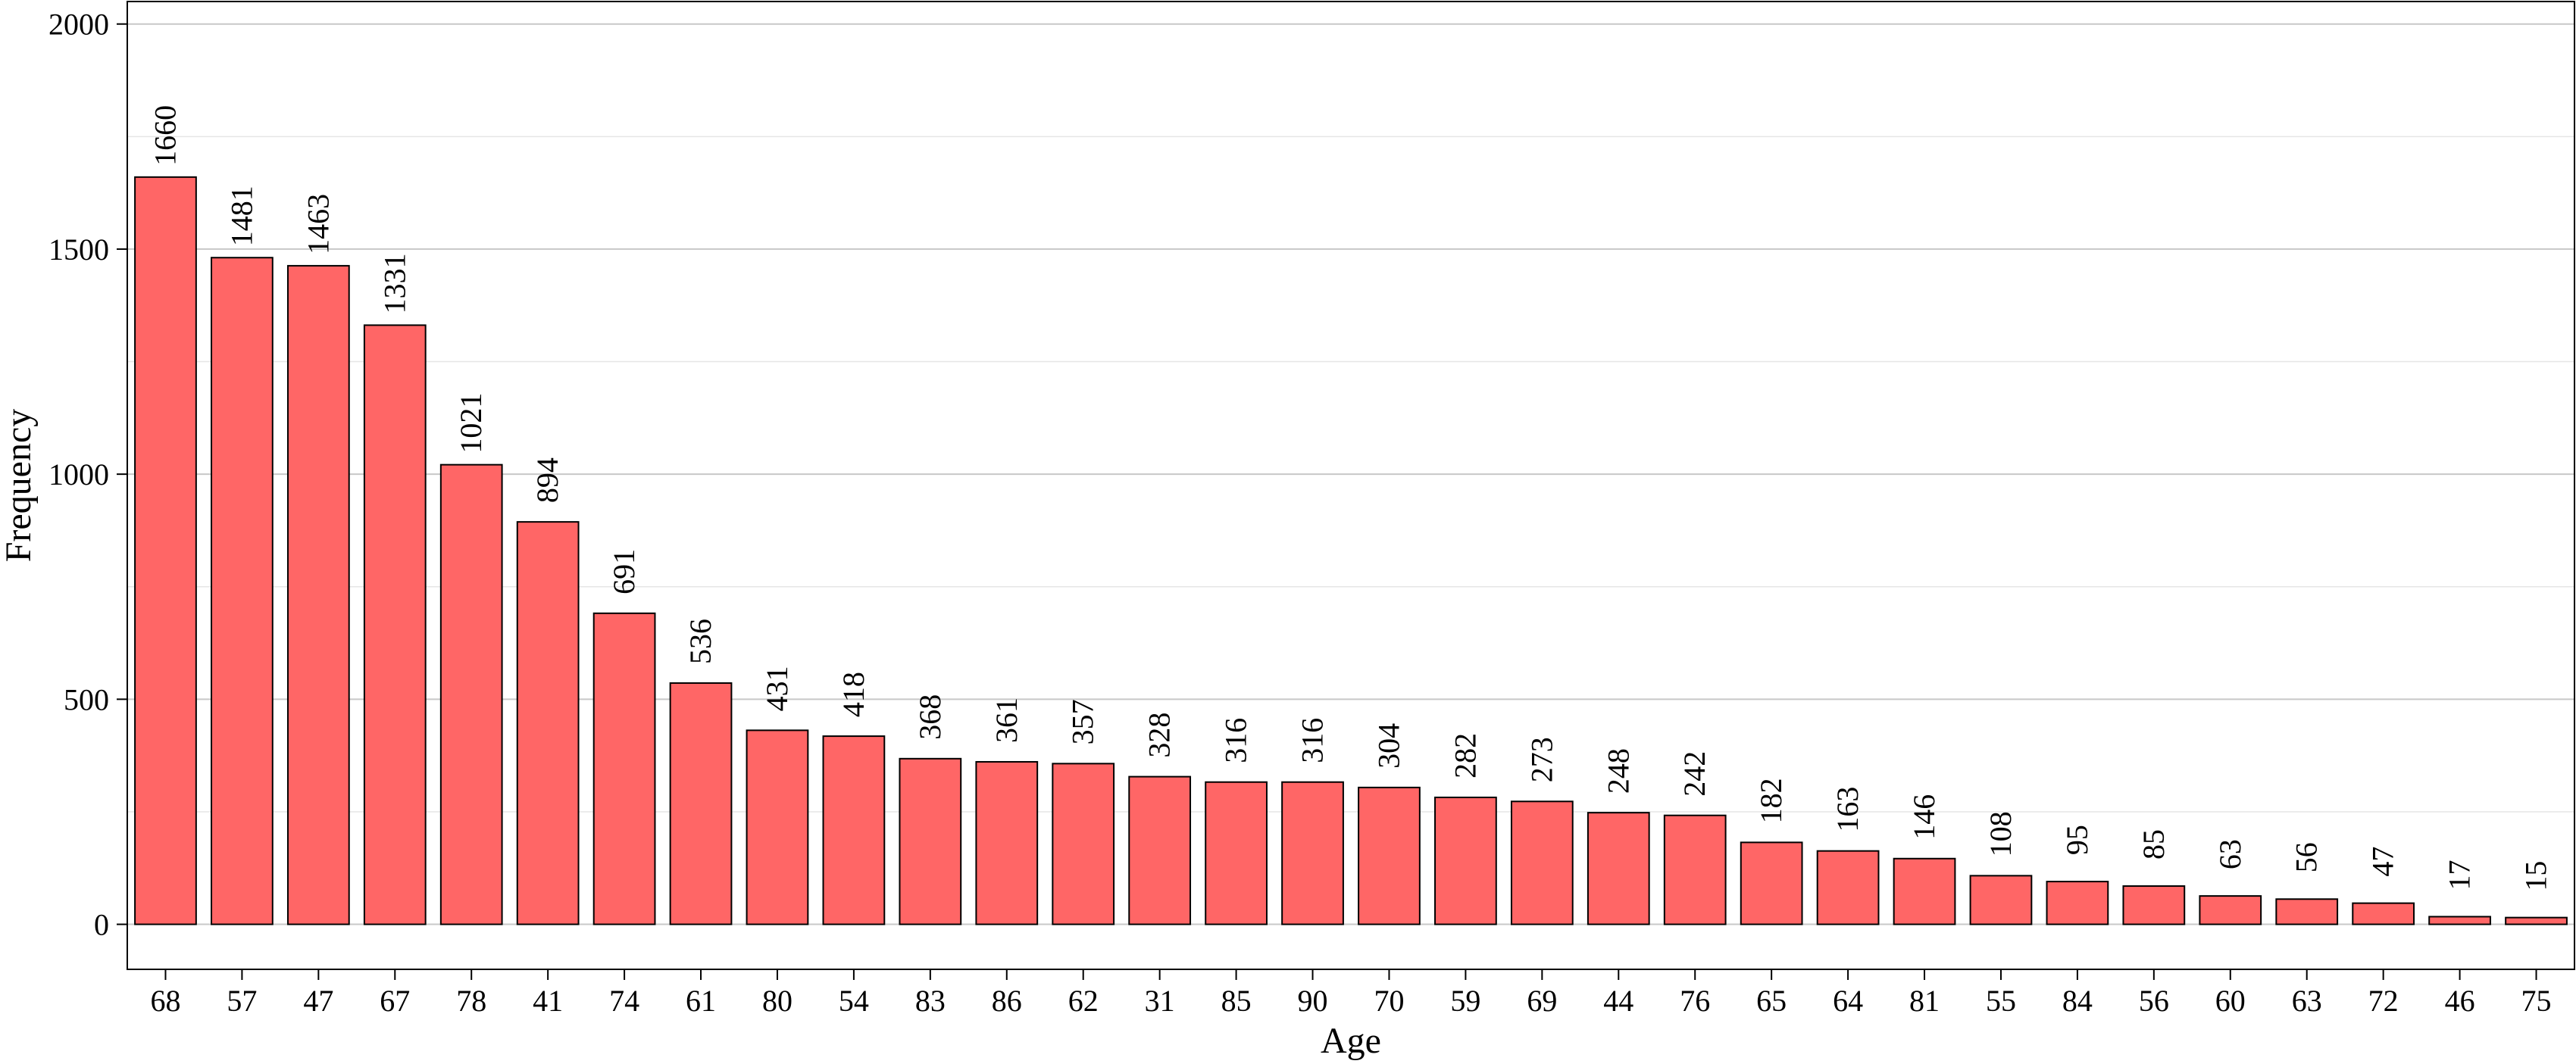 This screenshot has height=1064, width=2576. Describe the element at coordinates (1465, 755) in the screenshot. I see `data-label-age-59: 282` at that location.